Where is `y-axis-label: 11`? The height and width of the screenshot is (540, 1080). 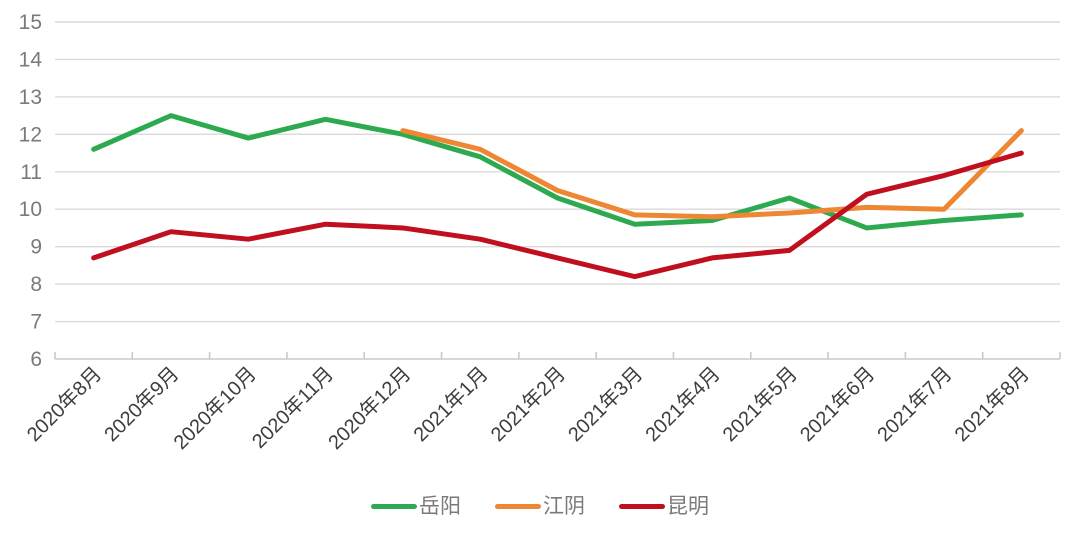
y-axis-label: 11 is located at coordinates (31, 172).